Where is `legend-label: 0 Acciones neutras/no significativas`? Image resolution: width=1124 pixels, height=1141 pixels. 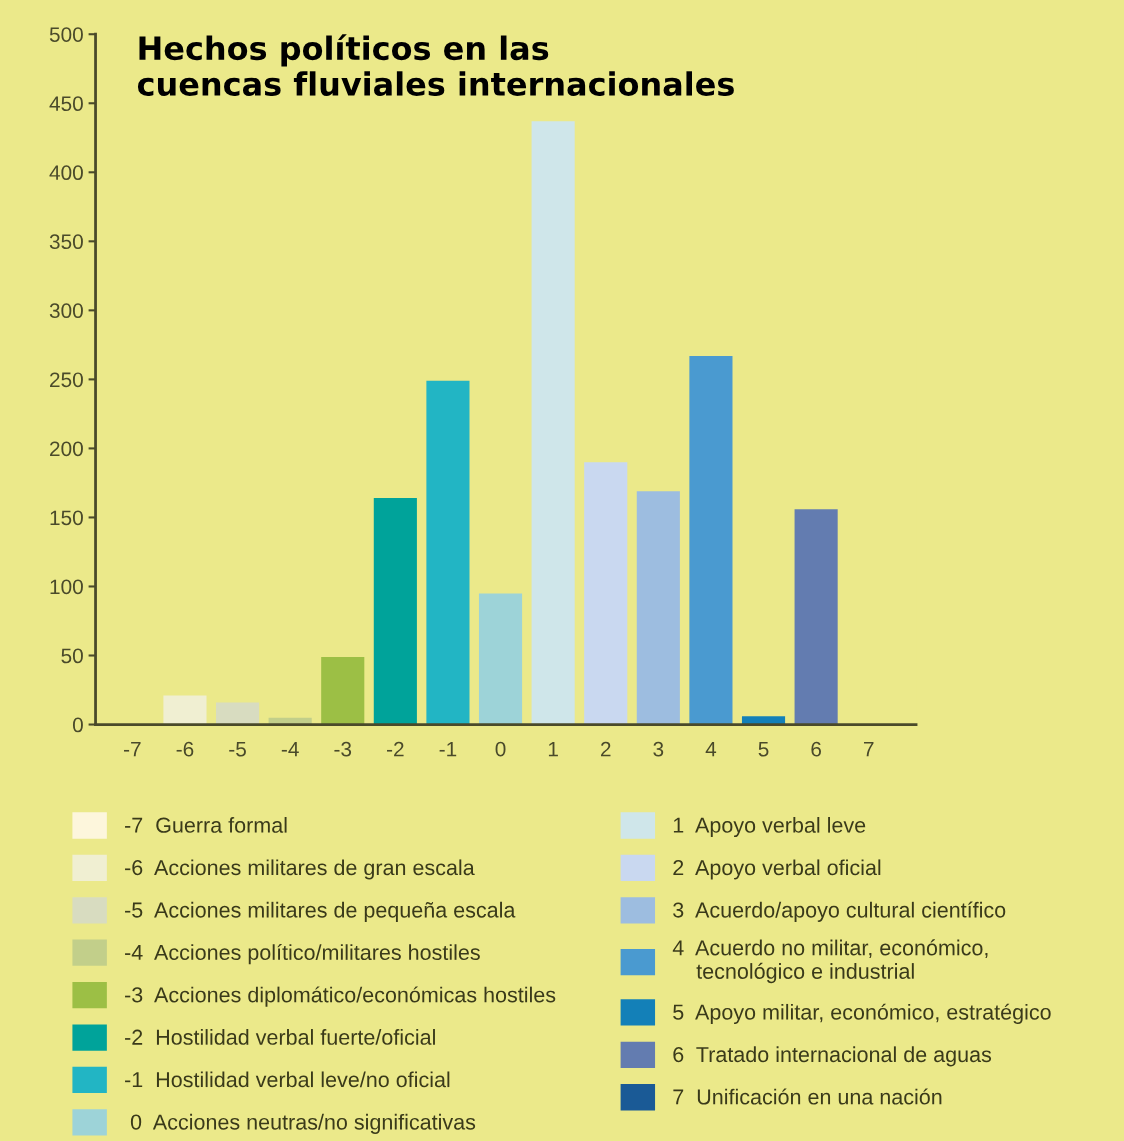 legend-label: 0 Acciones neutras/no significativas is located at coordinates (303, 1123).